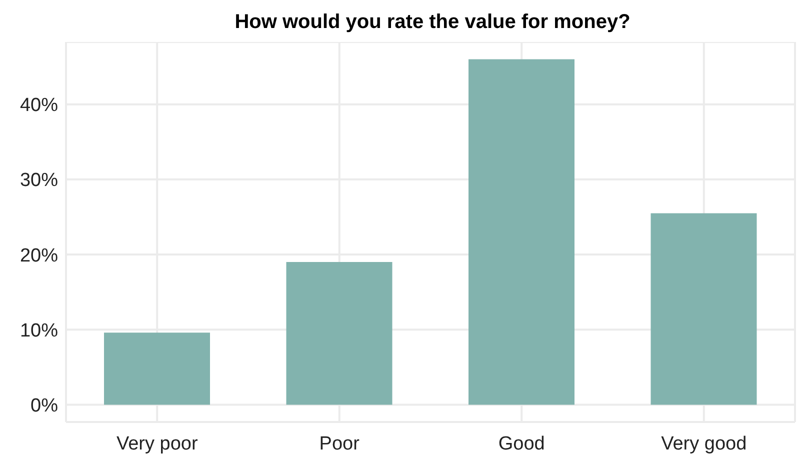 The width and height of the screenshot is (805, 467). Describe the element at coordinates (39, 181) in the screenshot. I see `y-tick-label: 30%` at that location.